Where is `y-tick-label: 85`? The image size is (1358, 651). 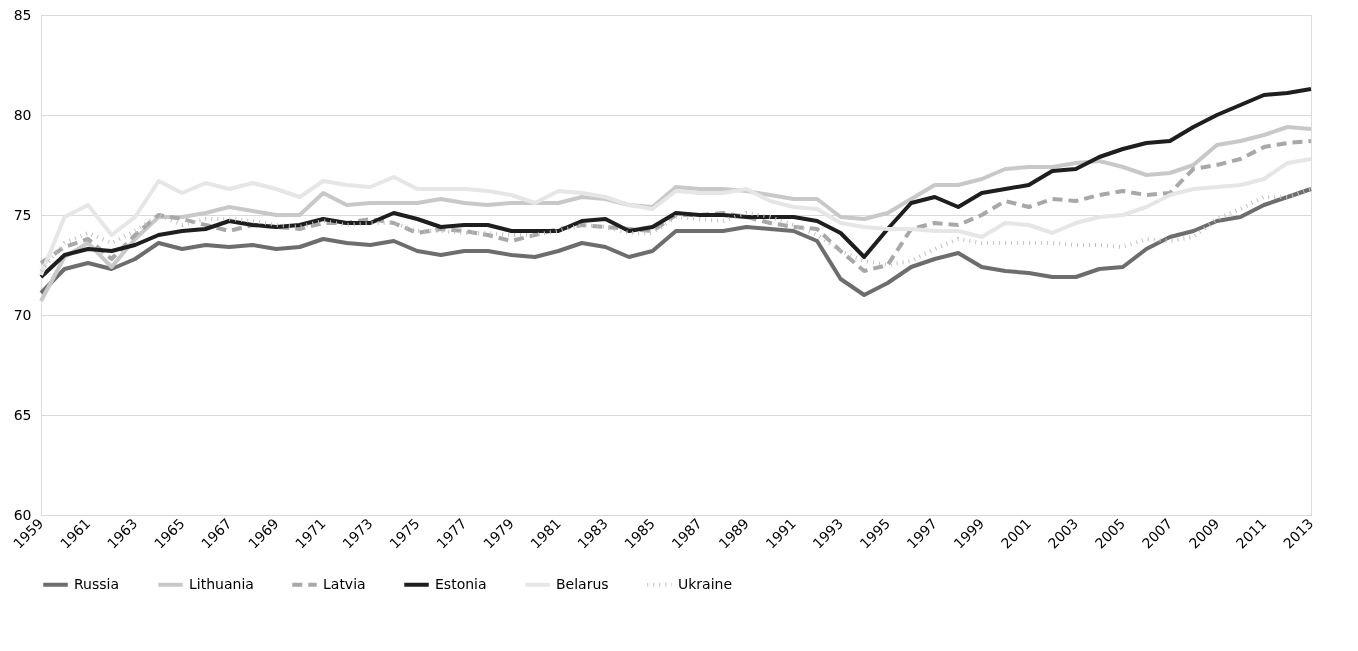 y-tick-label: 85 is located at coordinates (22, 14).